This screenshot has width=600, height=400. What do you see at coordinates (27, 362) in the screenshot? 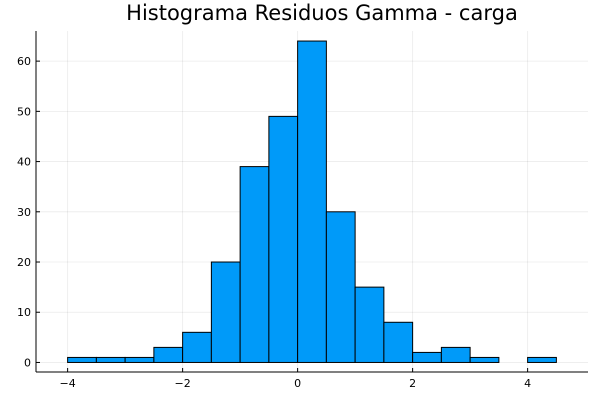
I see `y-tick-label: 0` at bounding box center [27, 362].